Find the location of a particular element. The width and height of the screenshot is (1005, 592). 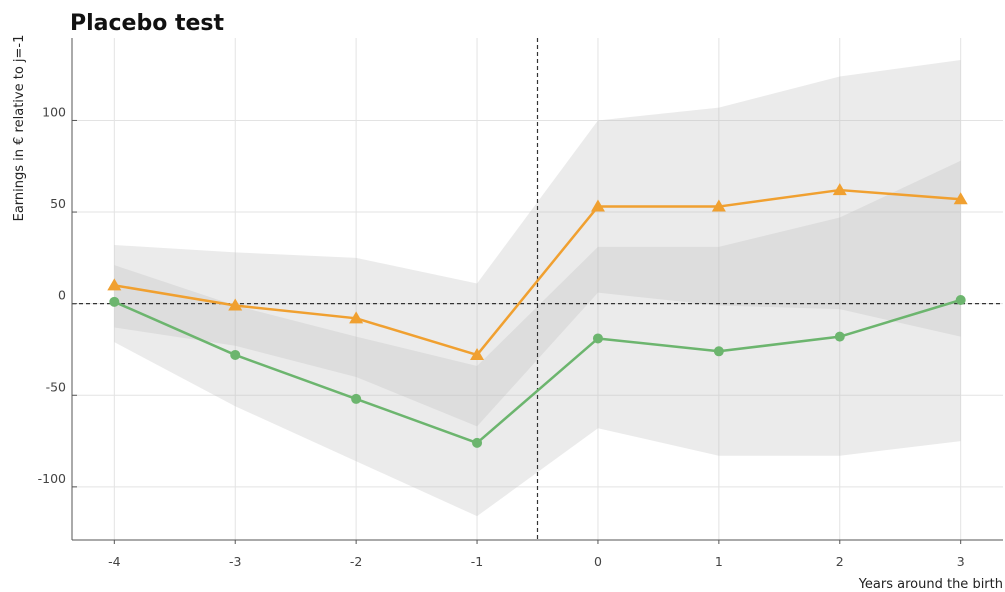

y-tick-label: 50 is located at coordinates (58, 203).